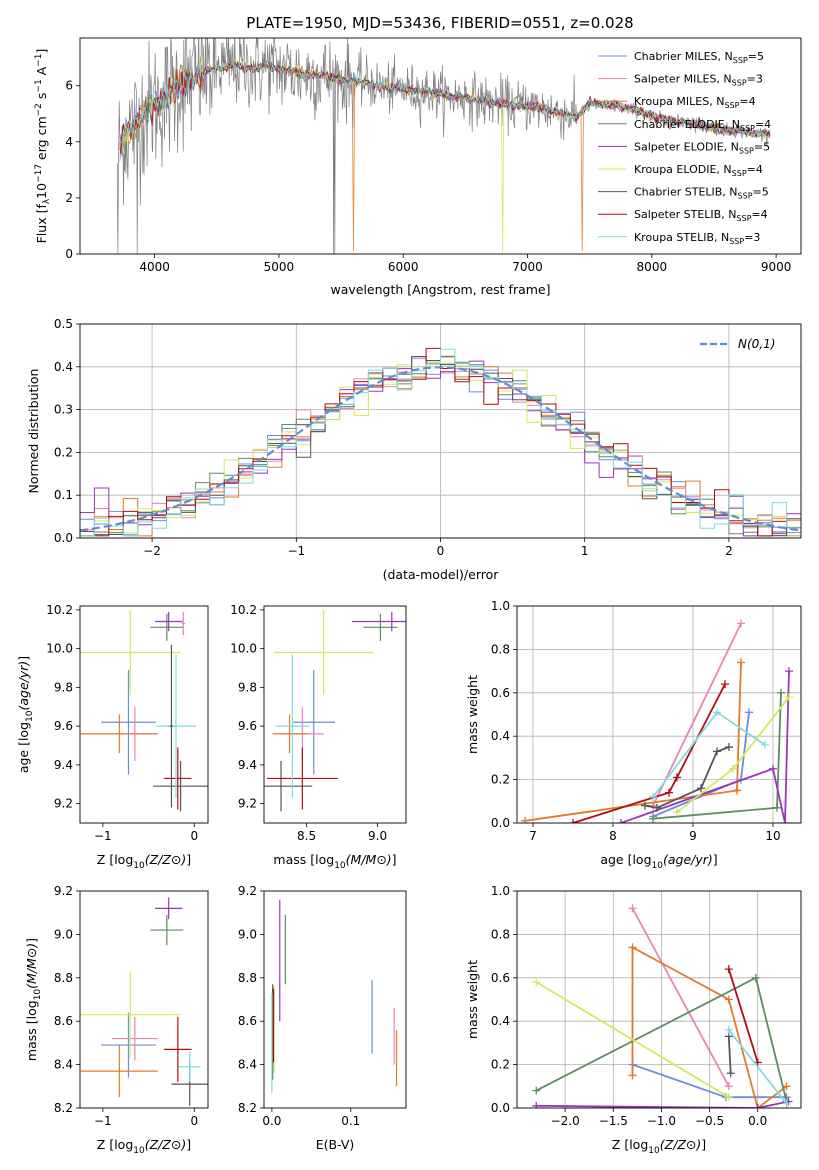 The height and width of the screenshot is (1170, 819). I want to click on legend-text: Kroupa STELIB, N, so click(681, 237).